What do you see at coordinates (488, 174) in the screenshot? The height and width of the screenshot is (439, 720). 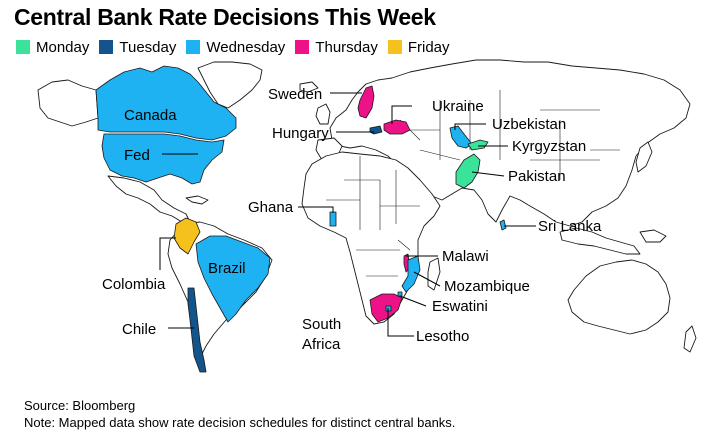 I see `leader-pakistan` at bounding box center [488, 174].